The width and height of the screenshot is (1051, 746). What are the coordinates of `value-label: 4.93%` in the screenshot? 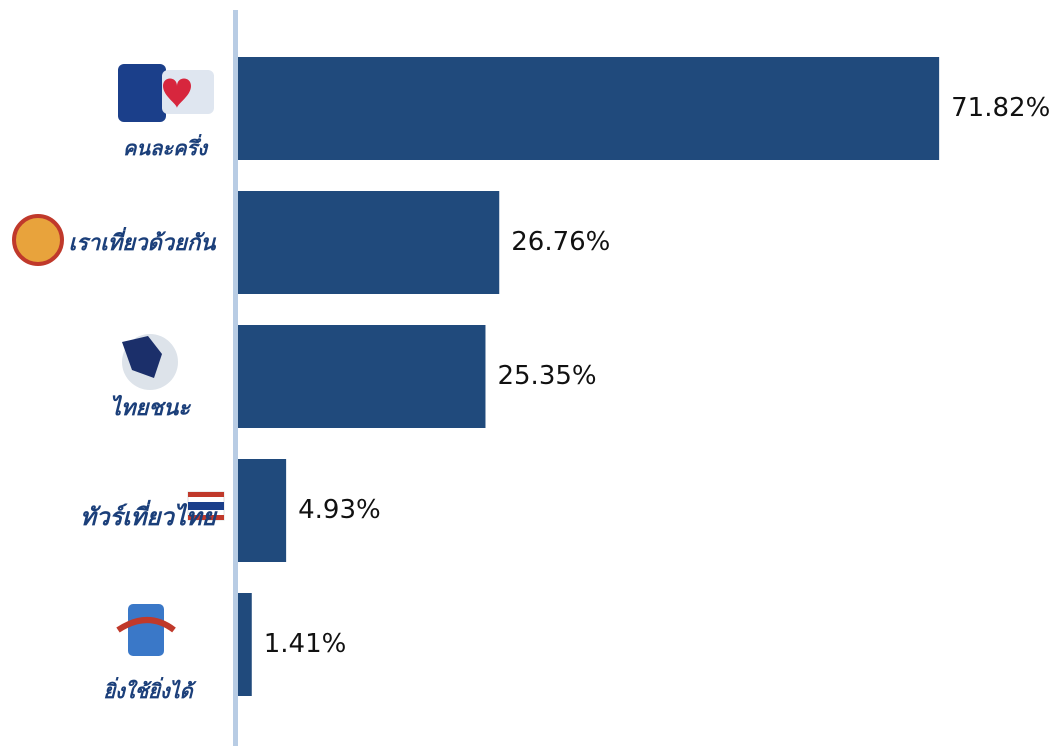 It's located at (339, 510).